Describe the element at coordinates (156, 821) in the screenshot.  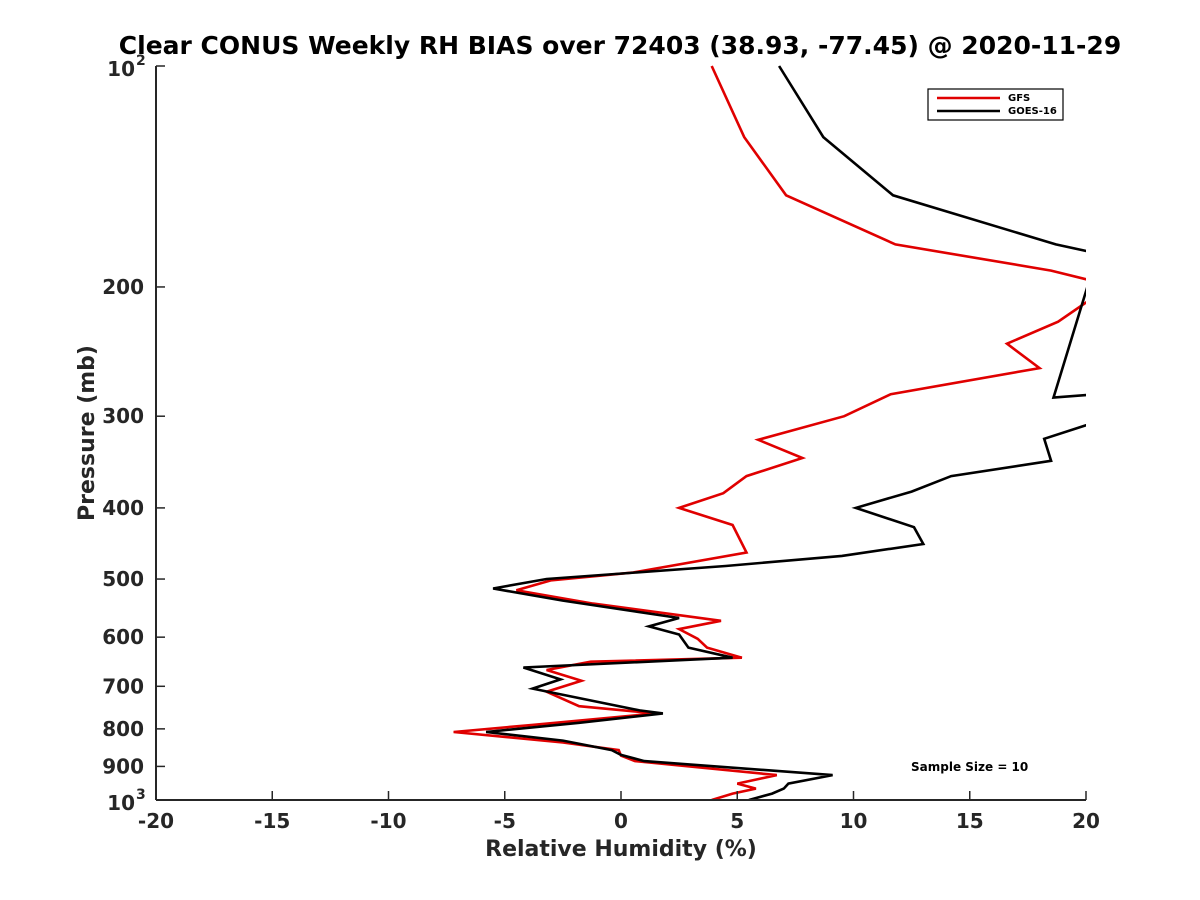
I see `x-tick-label: -20` at that location.